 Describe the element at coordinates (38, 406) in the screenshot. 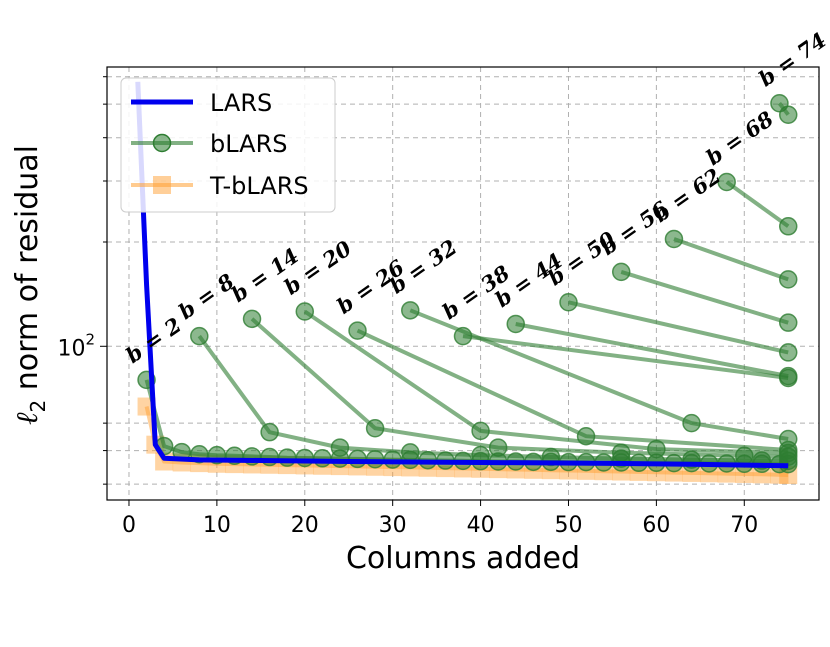

I see `y-axis-label-subscript: 2` at that location.